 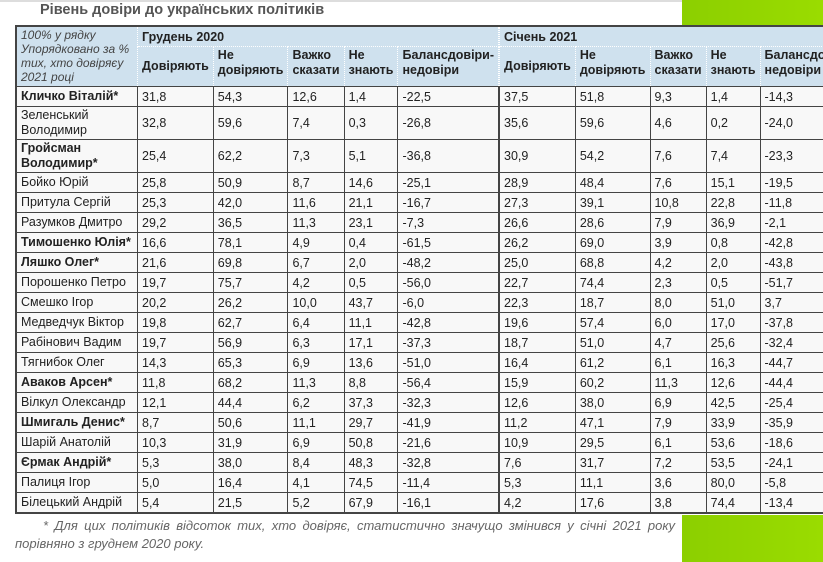 I want to click on dec-value: -36,8, so click(x=448, y=156).